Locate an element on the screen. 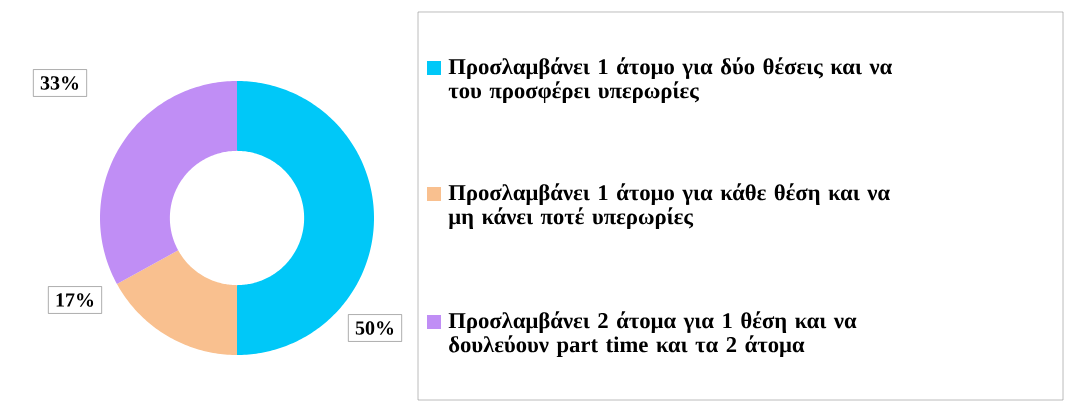  legend-label: Προσλαμβάνει 1 άτομο για δύο θέσεις και να του προσφέρει υπερωρίες is located at coordinates (670, 80).